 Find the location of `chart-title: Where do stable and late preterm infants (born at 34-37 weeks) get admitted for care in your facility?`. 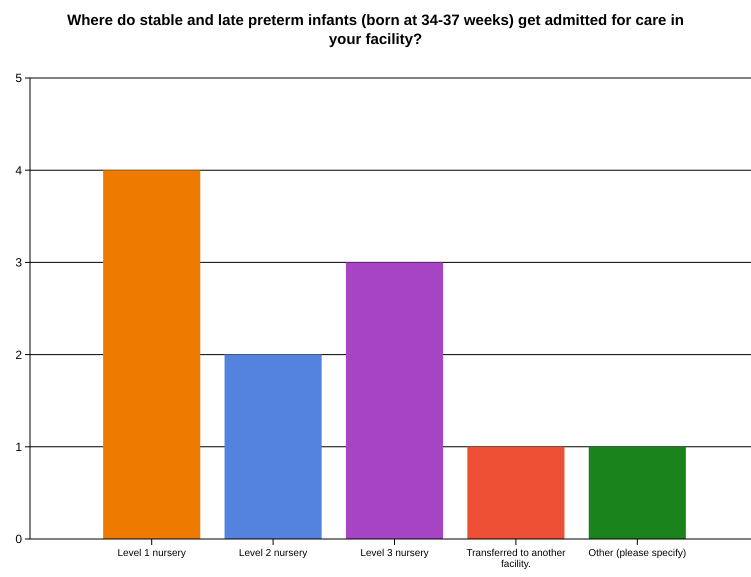

chart-title: Where do stable and late preterm infants (born at 34-37 weeks) get admitted for care in your facility? is located at coordinates (375, 30).